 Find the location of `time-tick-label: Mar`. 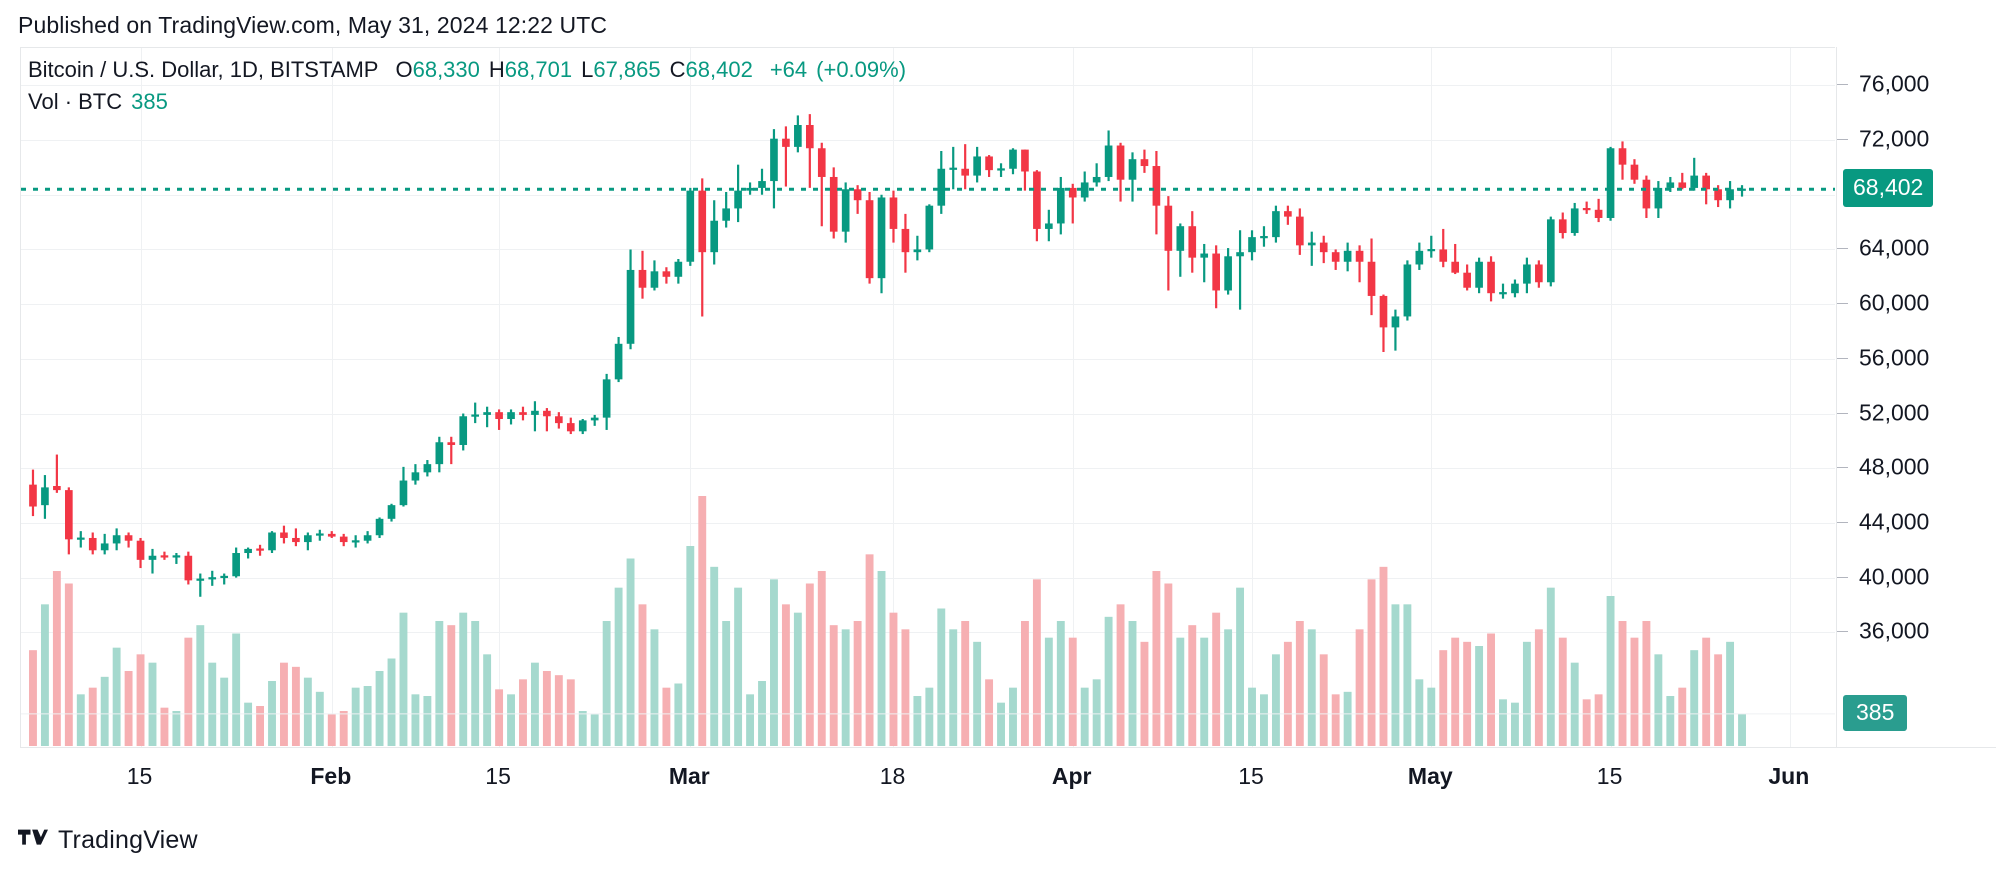

time-tick-label: Mar is located at coordinates (689, 776).